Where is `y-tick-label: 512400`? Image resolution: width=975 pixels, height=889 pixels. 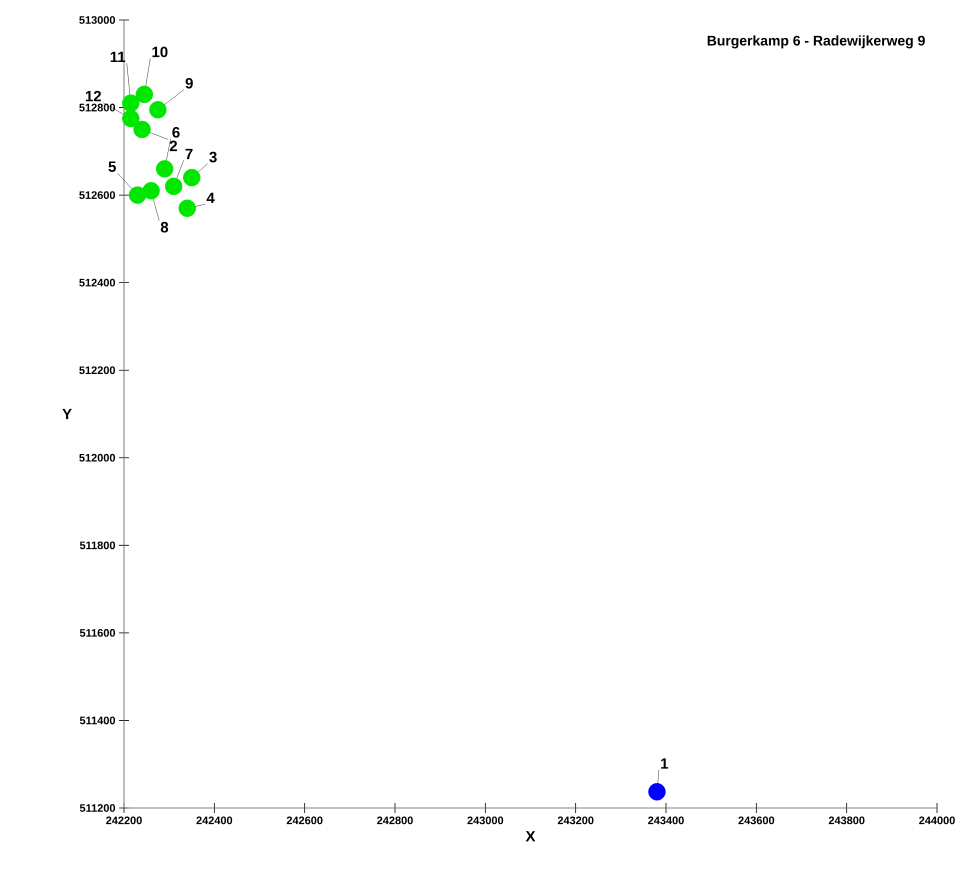 y-tick-label: 512400 is located at coordinates (97, 282).